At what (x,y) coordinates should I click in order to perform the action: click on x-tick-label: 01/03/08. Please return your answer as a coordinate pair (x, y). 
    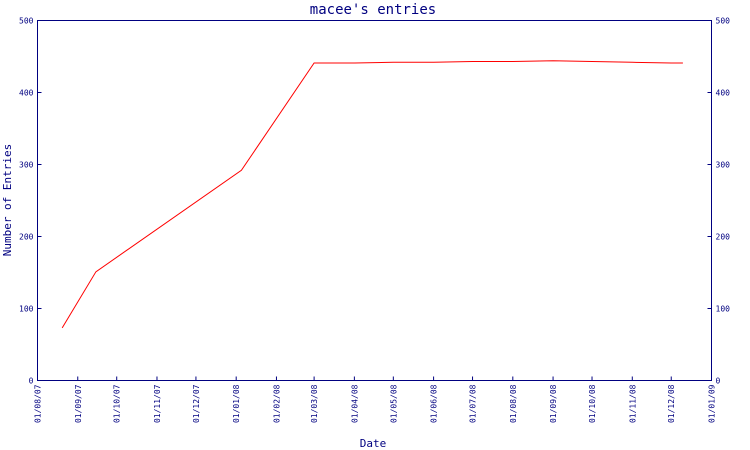
    Looking at the image, I should click on (314, 403).